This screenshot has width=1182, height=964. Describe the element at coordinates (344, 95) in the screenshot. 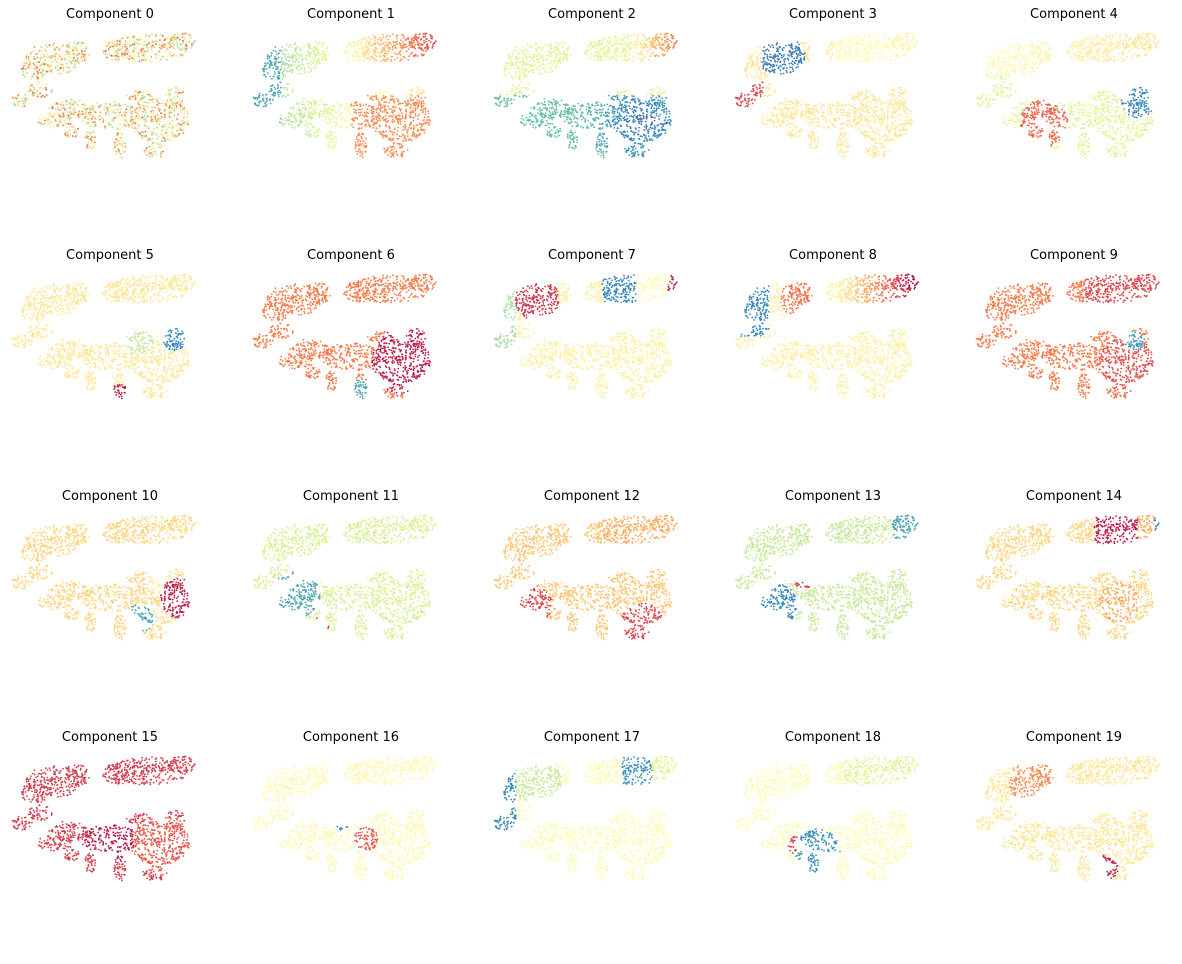

I see `component-scatter` at that location.